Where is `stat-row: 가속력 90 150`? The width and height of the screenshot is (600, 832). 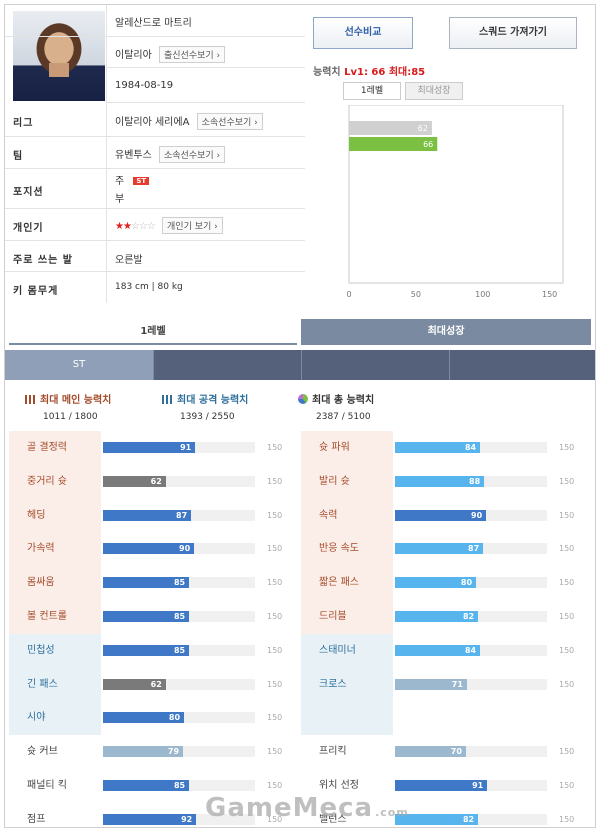 stat-row: 가속력 90 150 is located at coordinates (154, 549).